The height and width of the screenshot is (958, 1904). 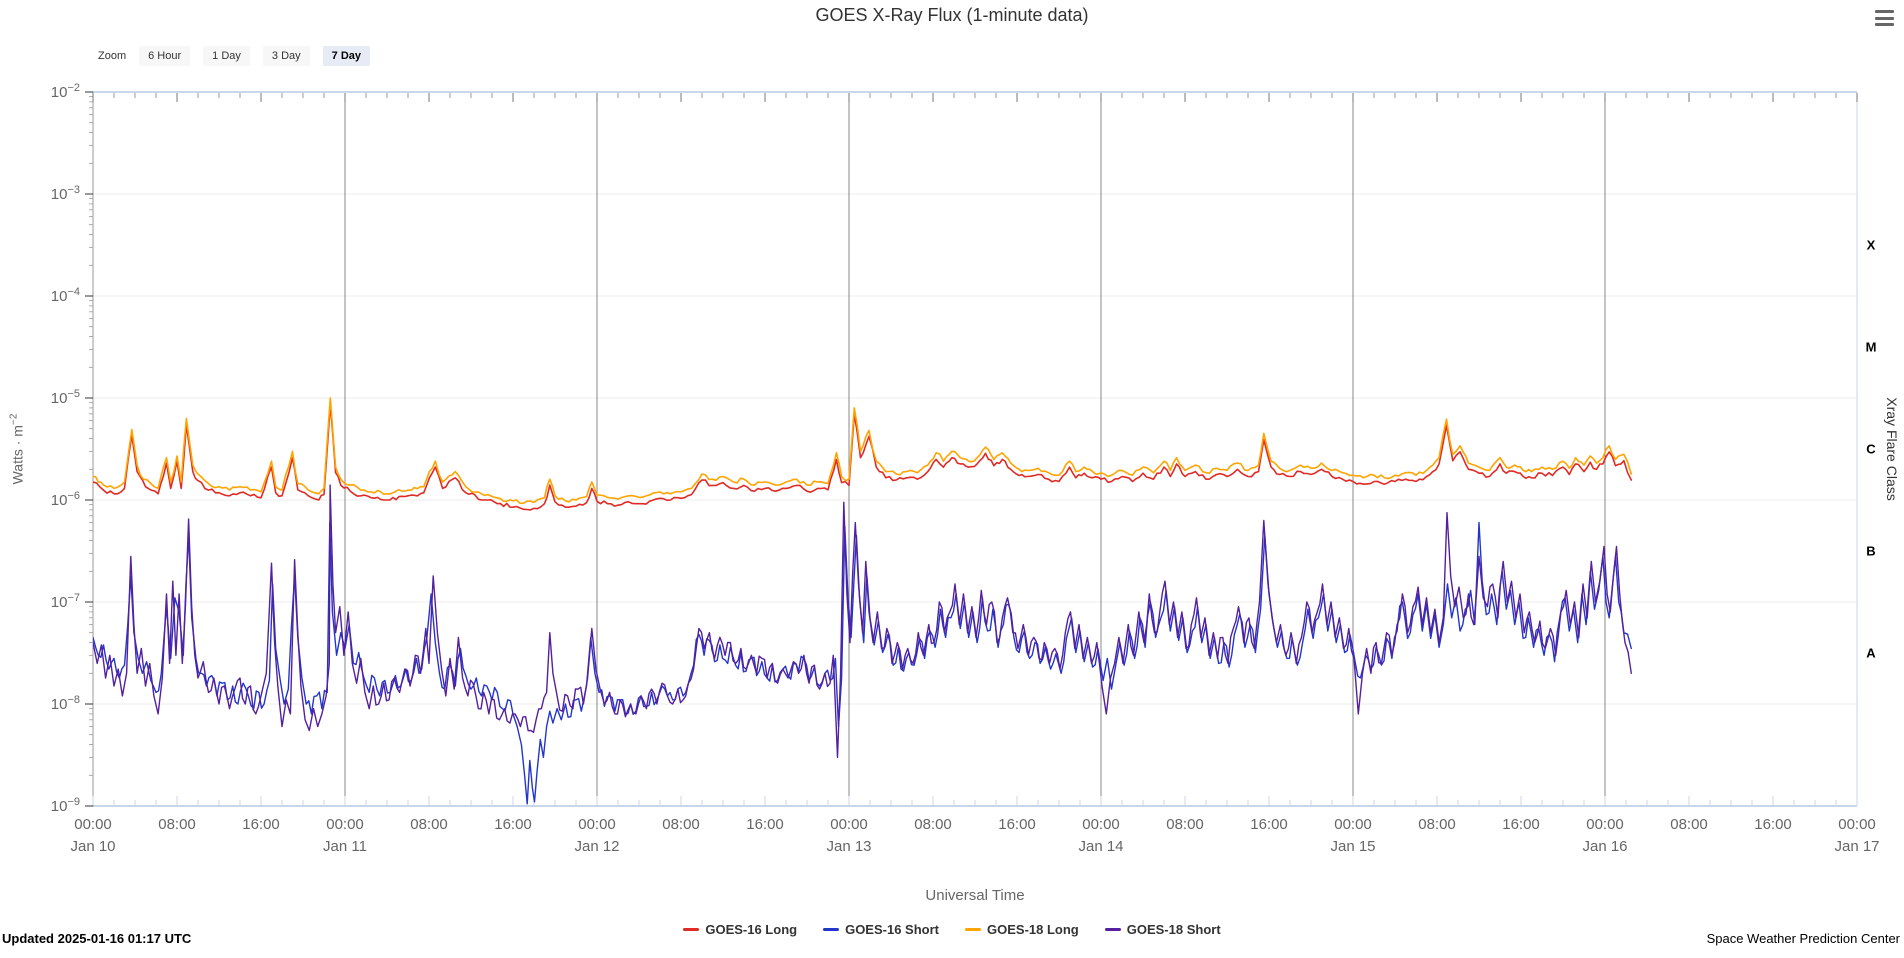 What do you see at coordinates (863, 451) in the screenshot?
I see `series-line-goes-18-long` at bounding box center [863, 451].